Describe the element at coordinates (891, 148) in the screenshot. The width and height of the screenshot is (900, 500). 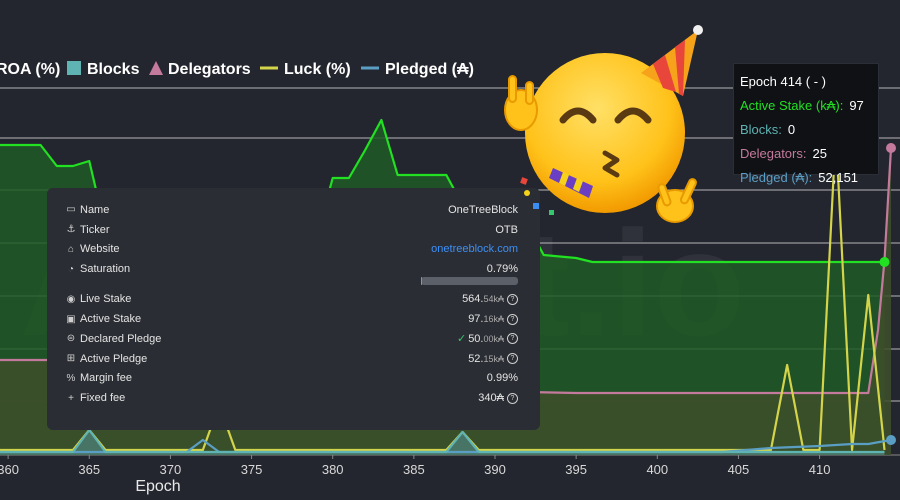
I see `series-point-delegators` at that location.